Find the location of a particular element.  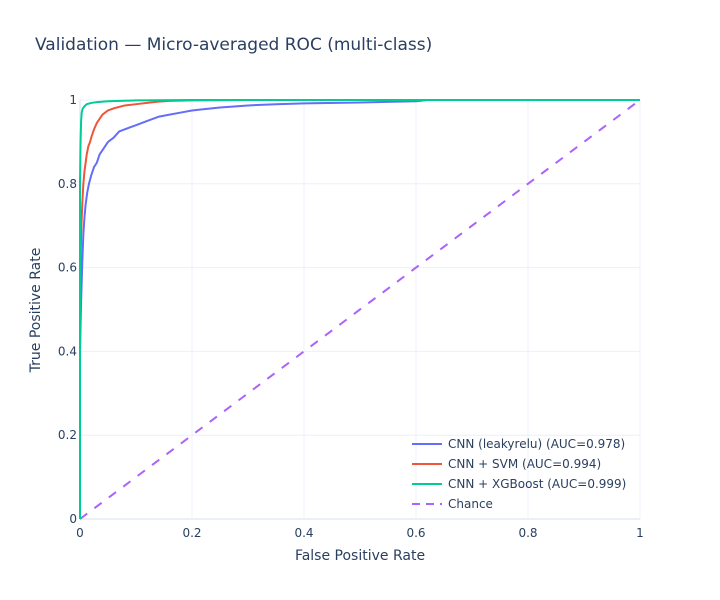

x-tick-label: 0.2 is located at coordinates (191, 533).